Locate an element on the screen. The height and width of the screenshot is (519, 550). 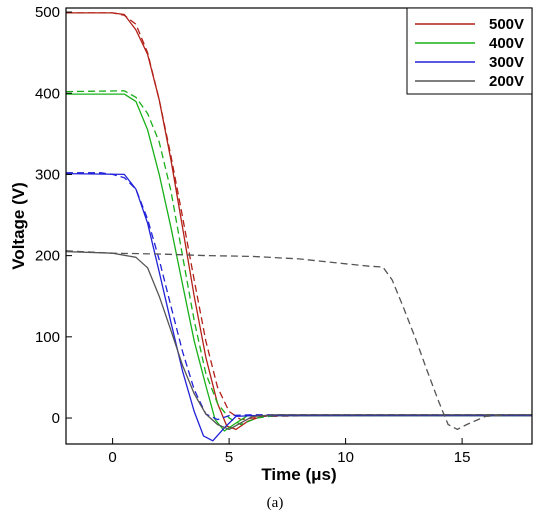
y-axis-label: Voltage (V) is located at coordinates (18, 226).